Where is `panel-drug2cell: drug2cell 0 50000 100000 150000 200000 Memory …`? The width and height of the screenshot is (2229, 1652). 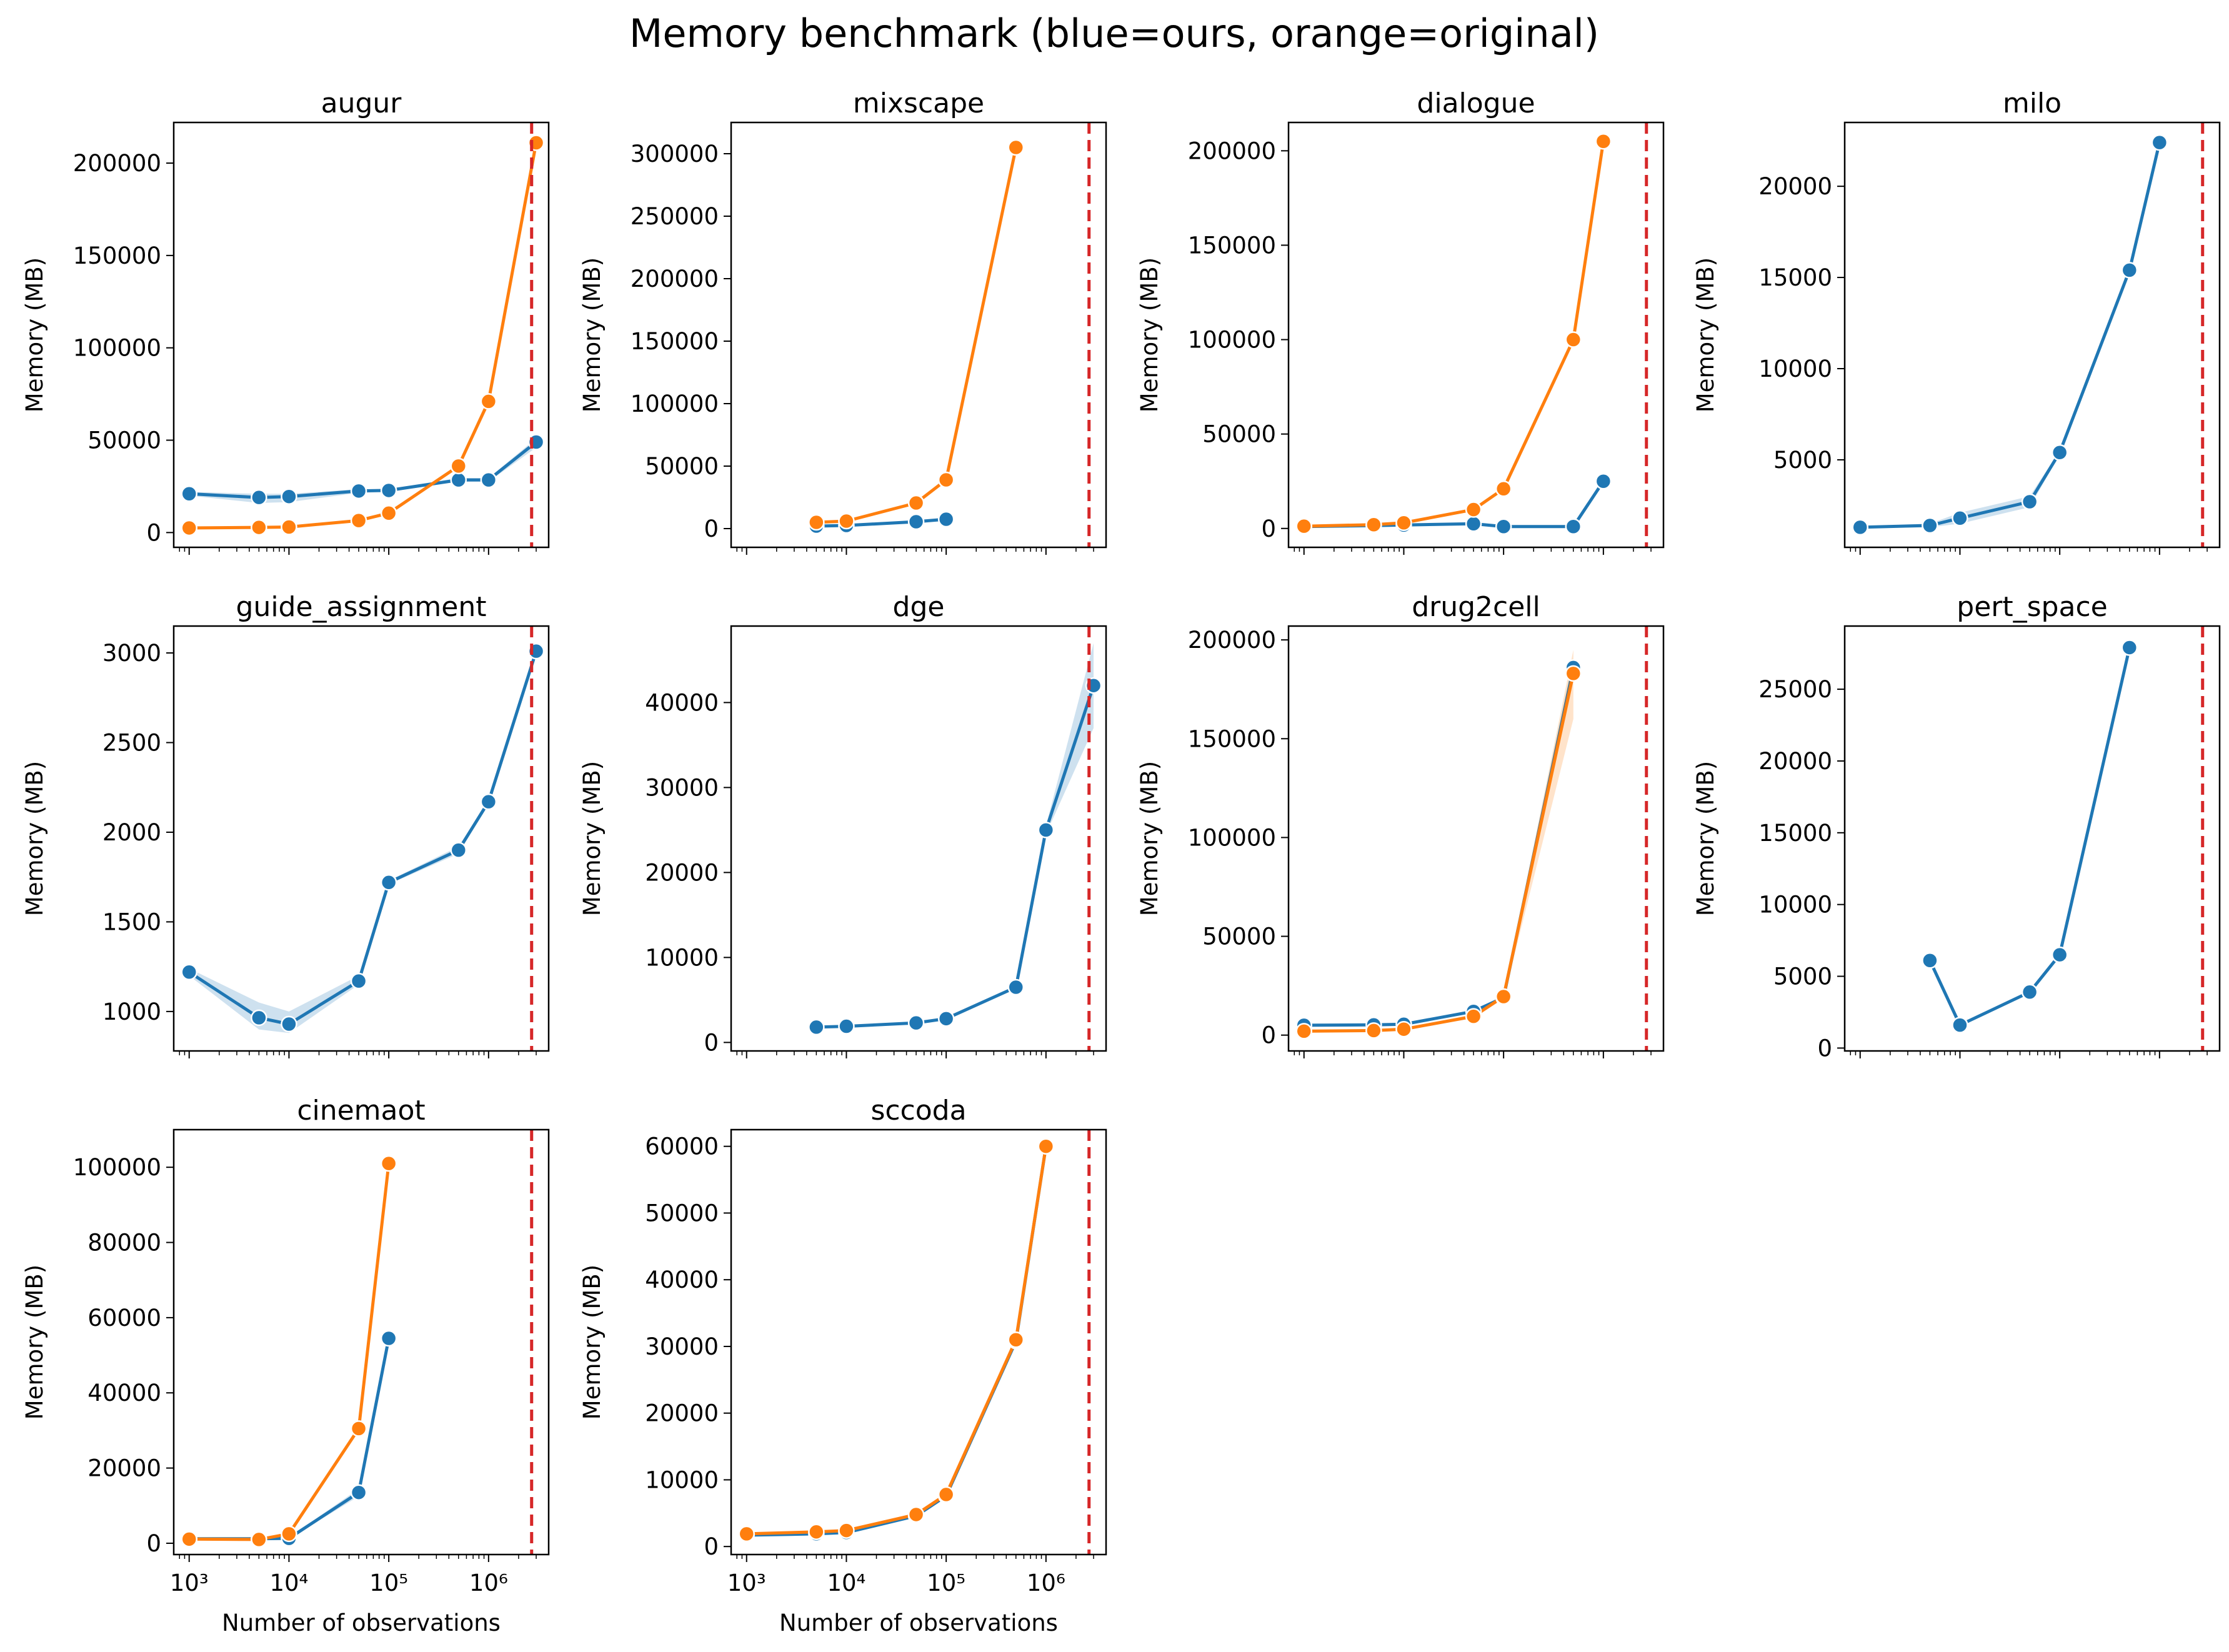 panel-drug2cell: drug2cell 0 50000 100000 150000 200000 Memory … is located at coordinates (1400, 824).